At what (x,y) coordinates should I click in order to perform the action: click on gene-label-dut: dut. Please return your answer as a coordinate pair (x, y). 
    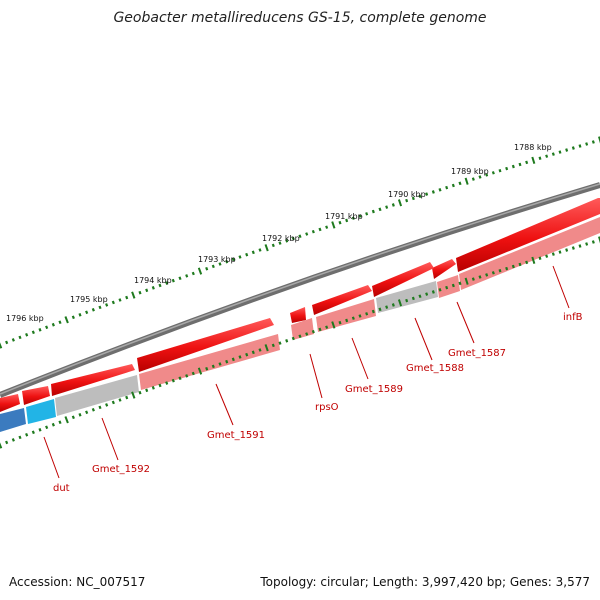
    Looking at the image, I should click on (61, 488).